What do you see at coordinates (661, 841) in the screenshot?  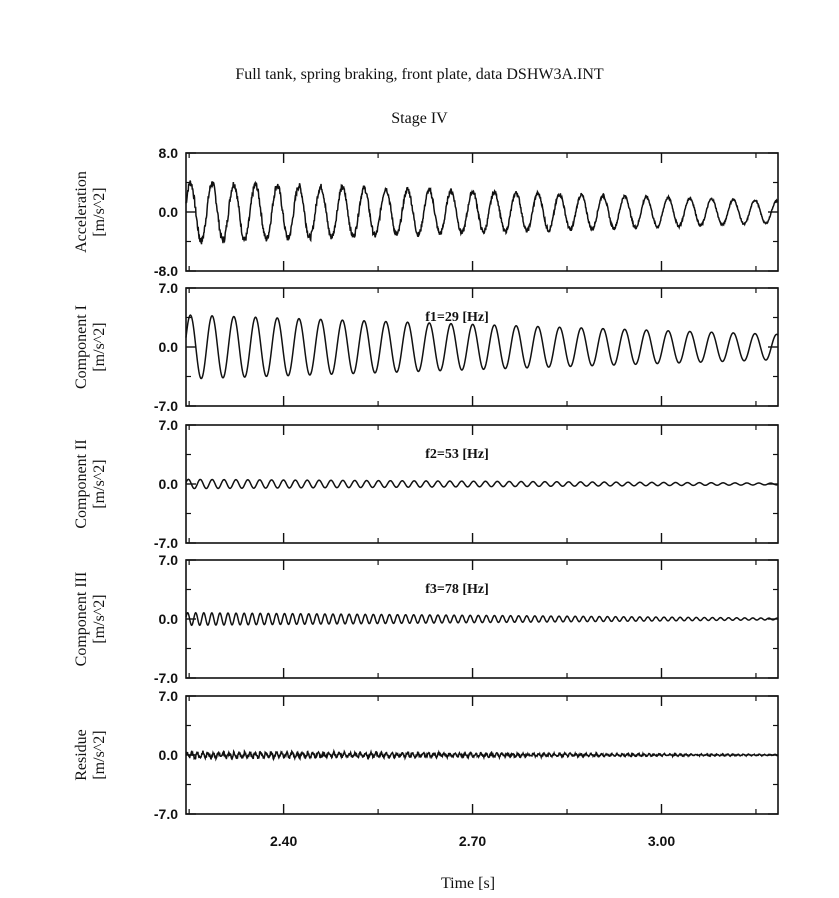 I see `x-tick-label: 3.00` at bounding box center [661, 841].